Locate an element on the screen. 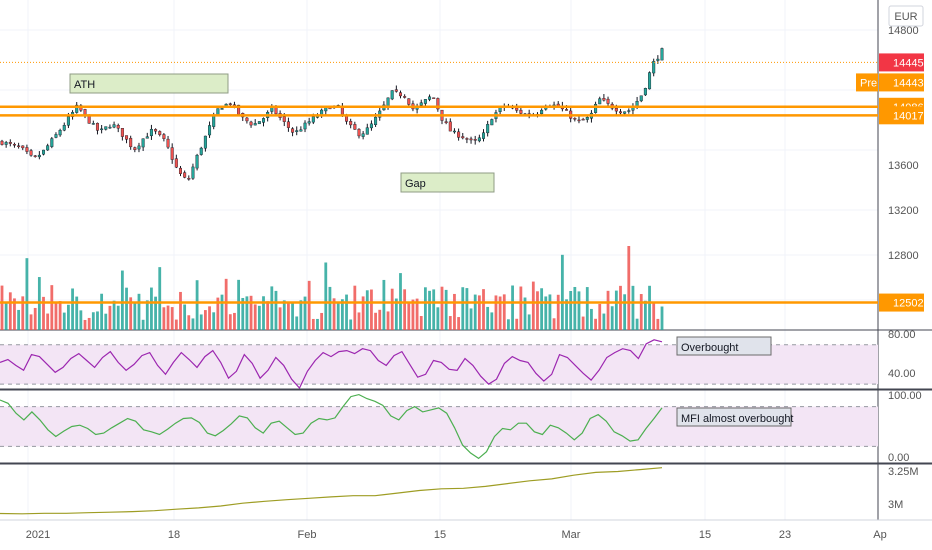 This screenshot has height=550, width=932. time-tick-label: 15 is located at coordinates (705, 535).